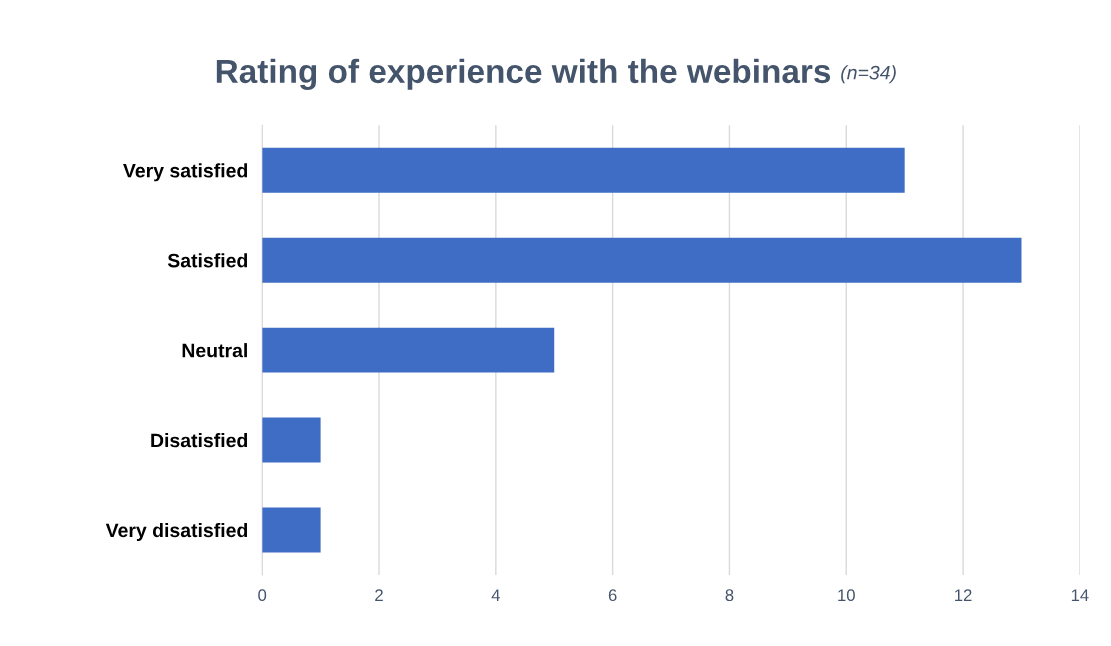 This screenshot has height=646, width=1111. Describe the element at coordinates (262, 595) in the screenshot. I see `x-tick-label: 0` at that location.